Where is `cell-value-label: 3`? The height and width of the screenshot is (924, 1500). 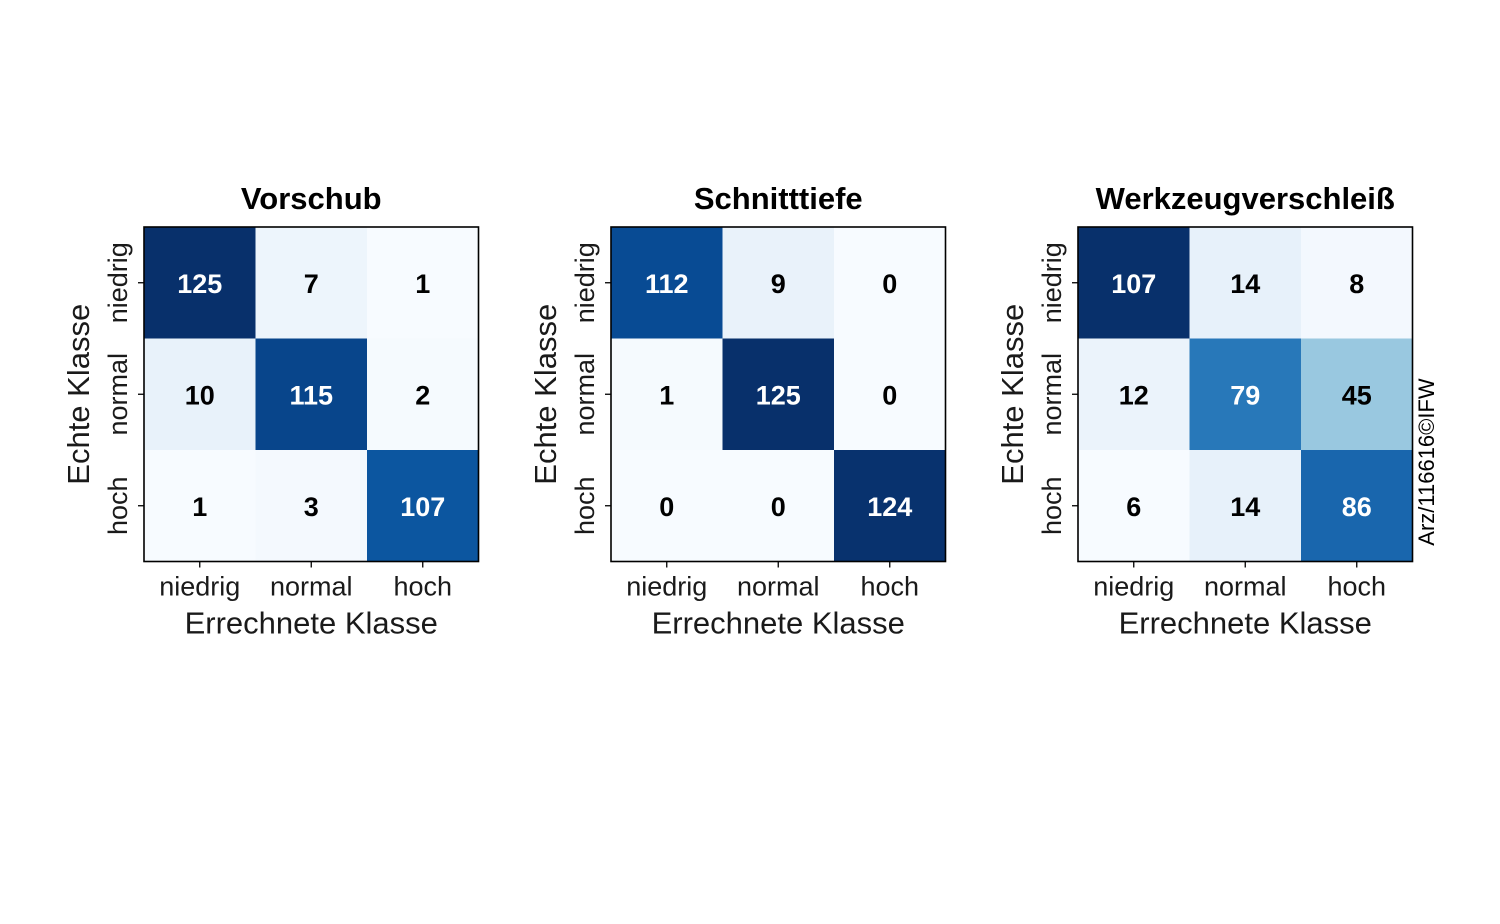 cell-value-label: 3 is located at coordinates (311, 507).